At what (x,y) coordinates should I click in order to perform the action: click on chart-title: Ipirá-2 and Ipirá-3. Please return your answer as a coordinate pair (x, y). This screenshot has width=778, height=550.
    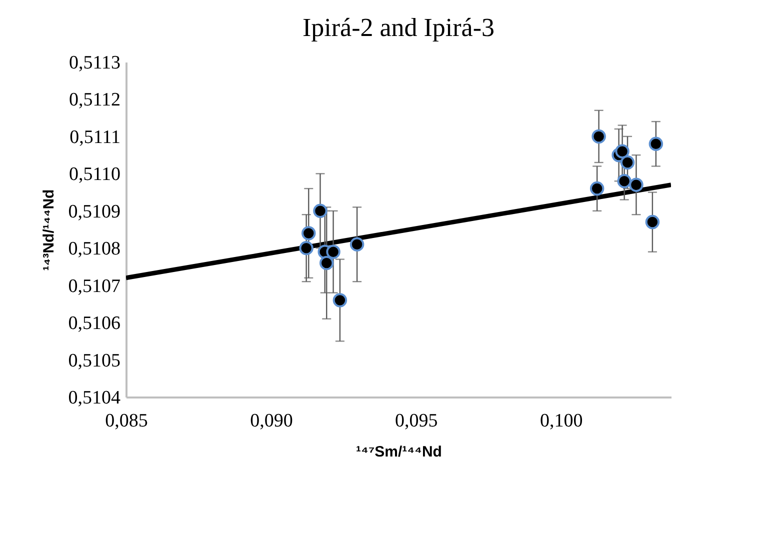
    Looking at the image, I should click on (398, 27).